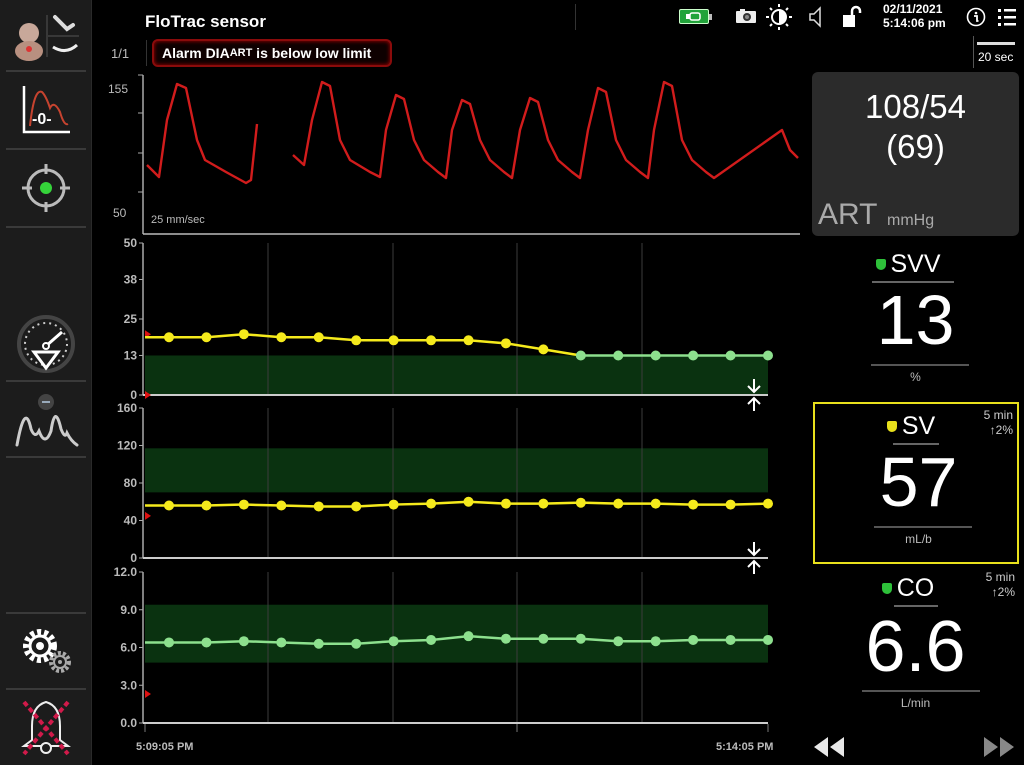  Describe the element at coordinates (46, 36) in the screenshot. I see `sidebar-item-patient` at that location.